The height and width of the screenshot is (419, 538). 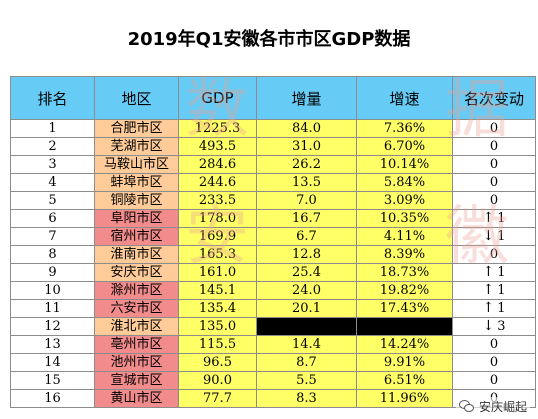 I want to click on gdp-cell: 233.5, so click(x=217, y=200).